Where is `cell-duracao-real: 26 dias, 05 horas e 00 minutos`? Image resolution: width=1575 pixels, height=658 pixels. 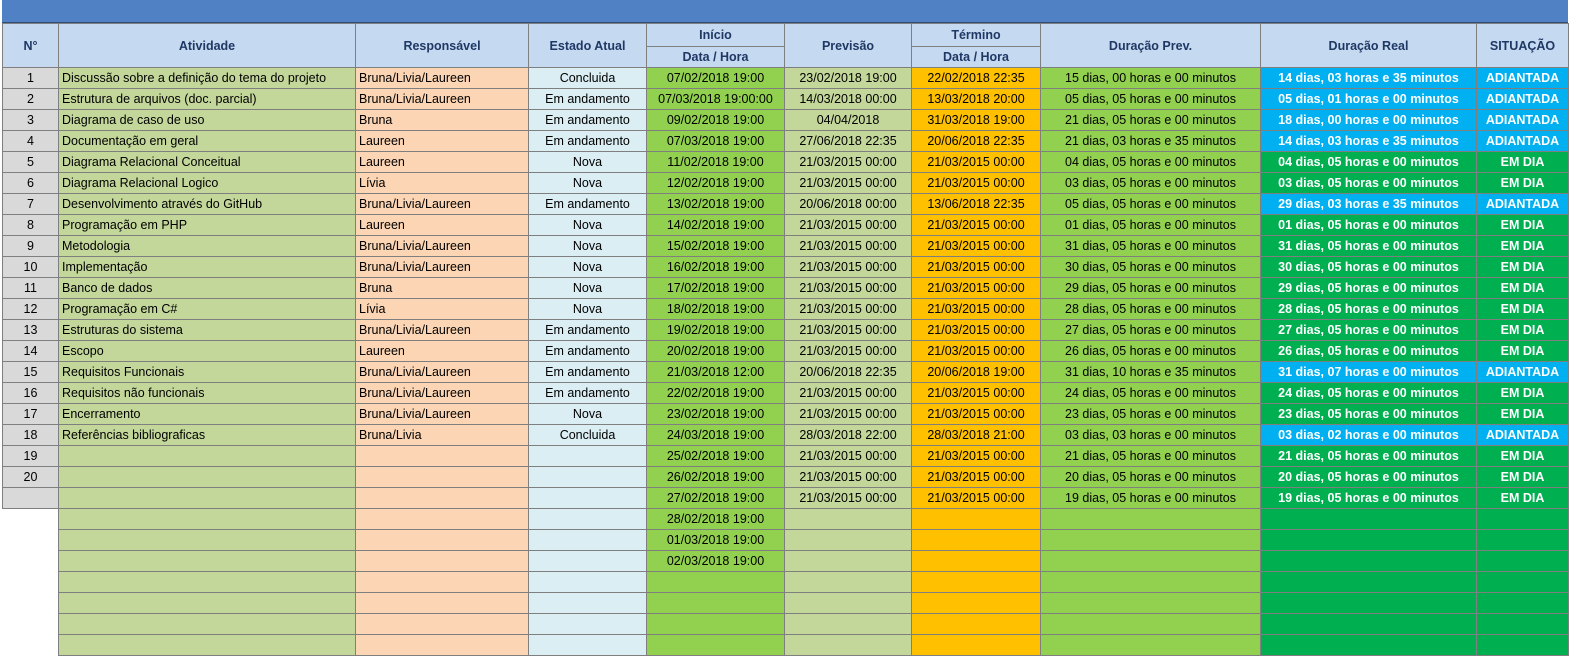
cell-duracao-real: 26 dias, 05 horas e 00 minutos is located at coordinates (1368, 351).